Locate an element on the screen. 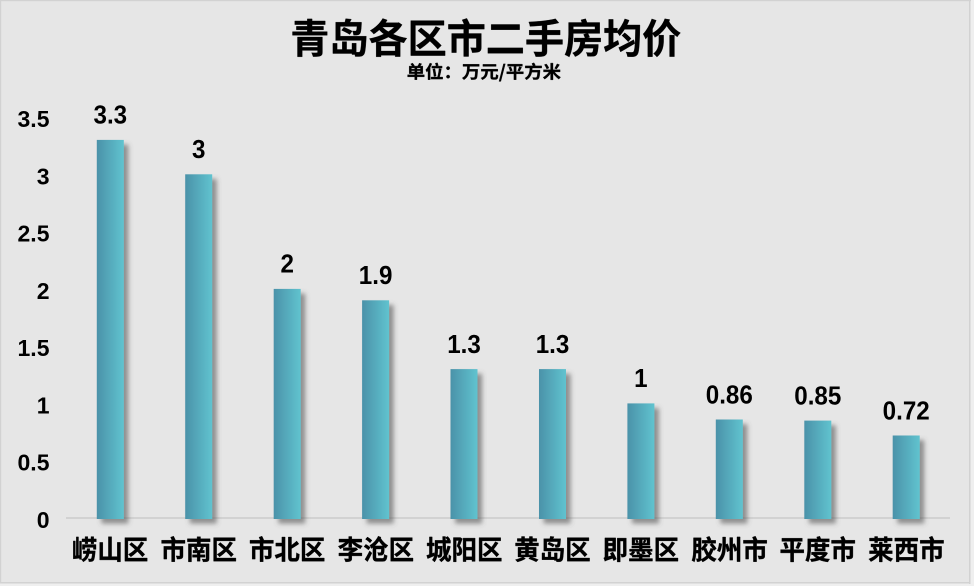 Image resolution: width=974 pixels, height=586 pixels. svg-text: 0.85 is located at coordinates (817, 396).